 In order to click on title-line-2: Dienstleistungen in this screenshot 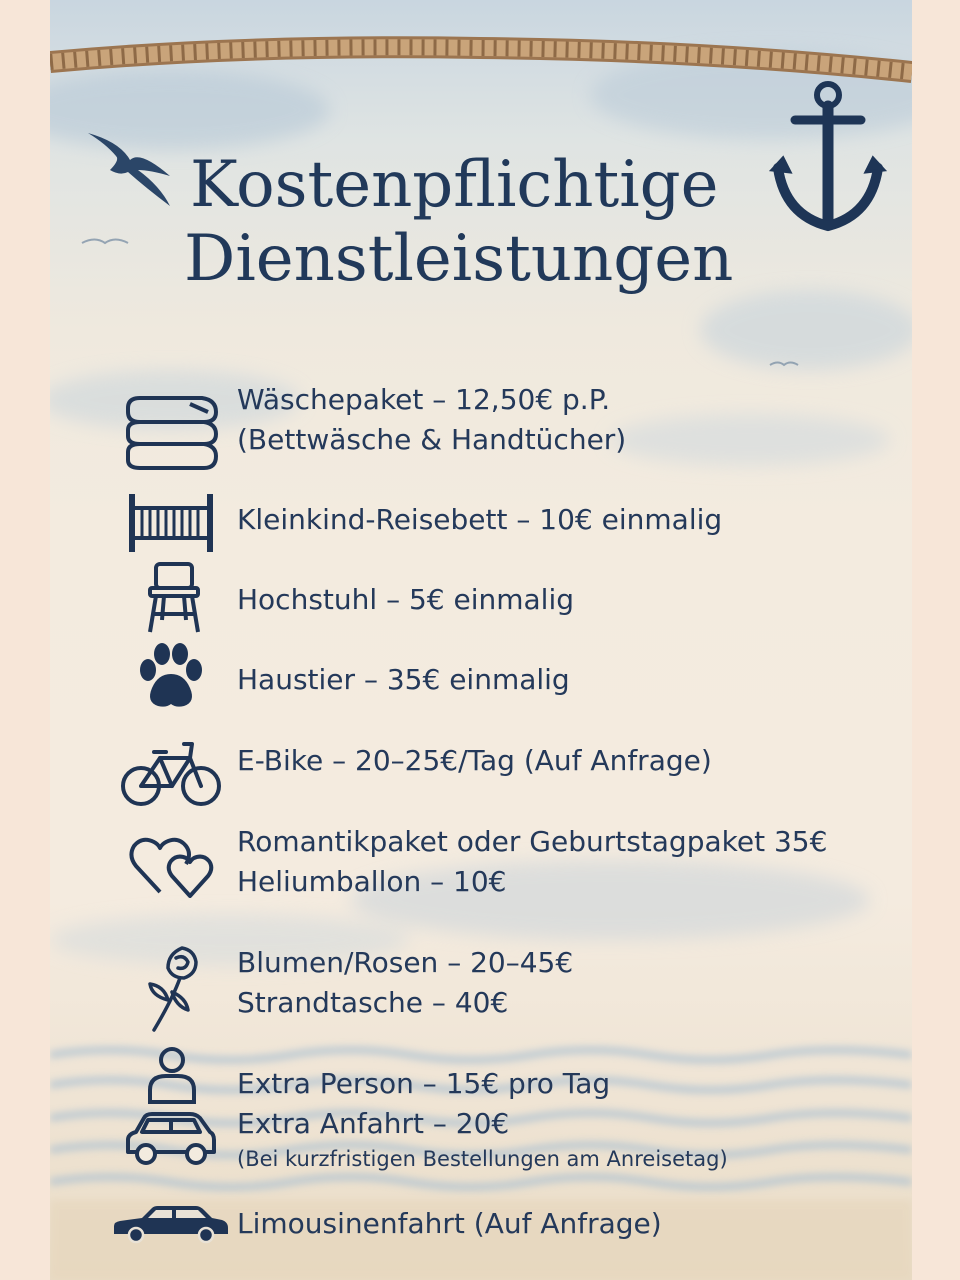, I will do `click(459, 259)`.